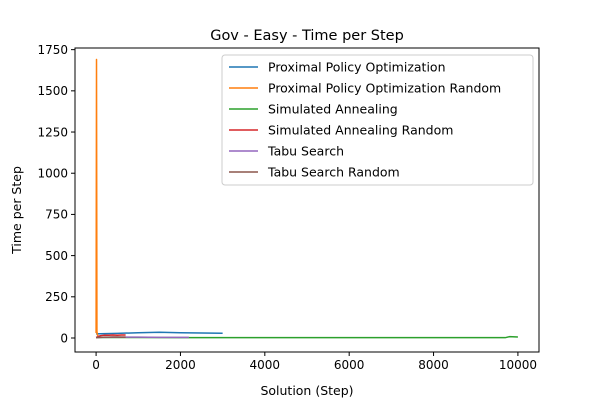 The height and width of the screenshot is (400, 600). What do you see at coordinates (64, 338) in the screenshot?
I see `y-tick-label: 0` at bounding box center [64, 338].